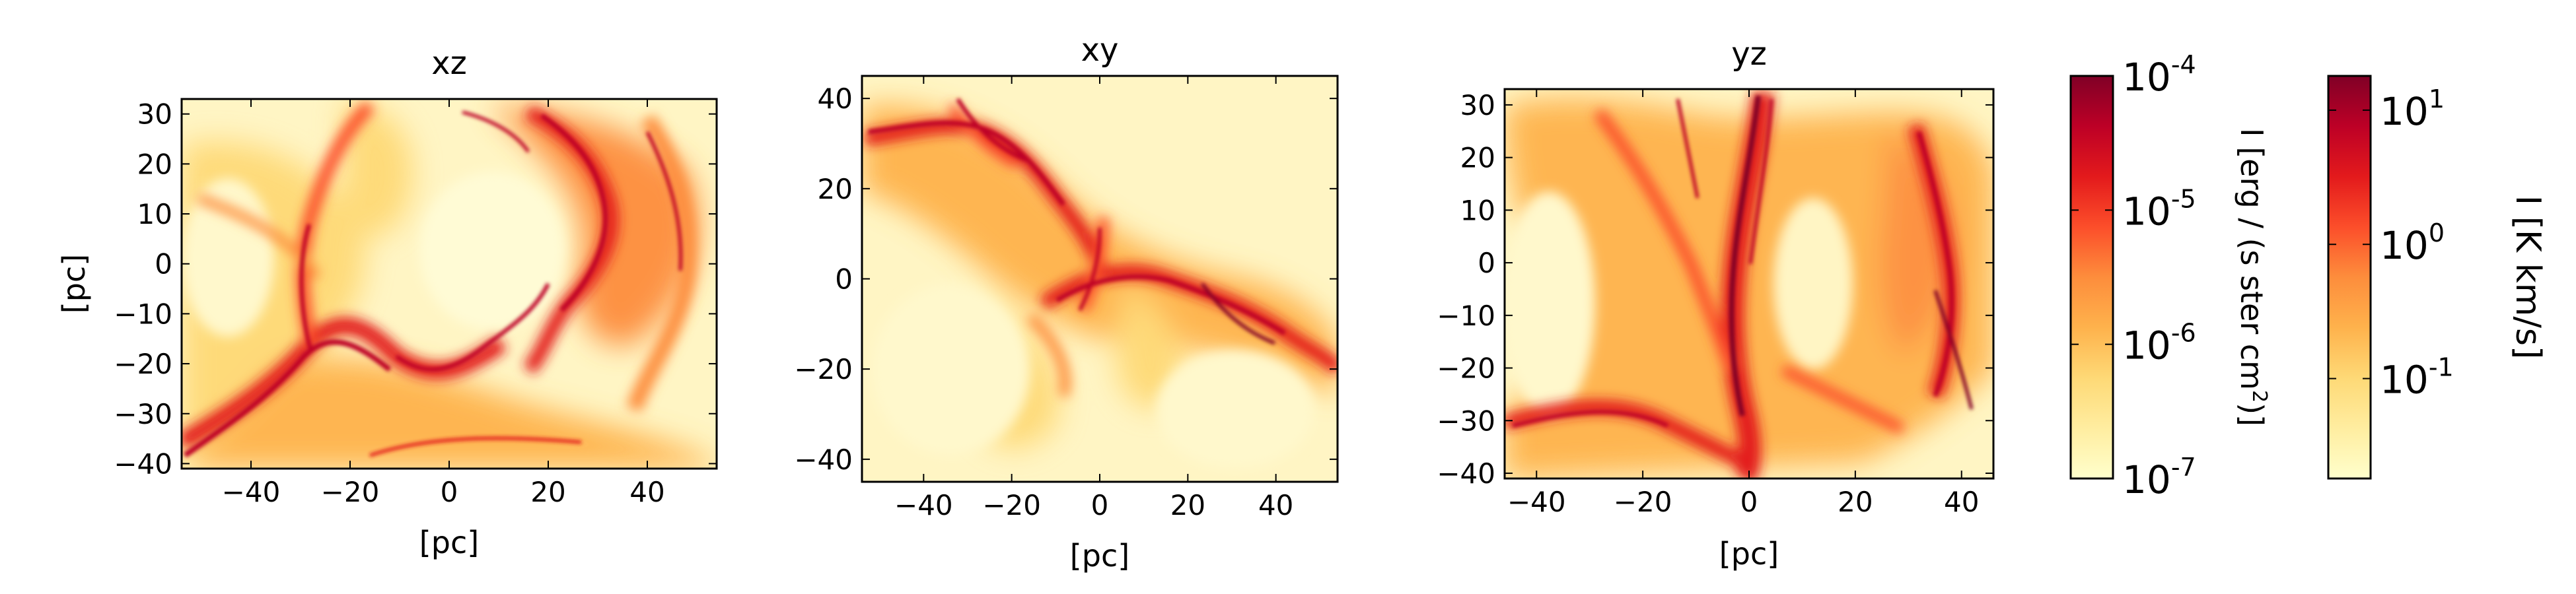 The height and width of the screenshot is (594, 2576). Describe the element at coordinates (2159, 478) in the screenshot. I see `colorbar-tick-label: 10⁻⁷` at that location.